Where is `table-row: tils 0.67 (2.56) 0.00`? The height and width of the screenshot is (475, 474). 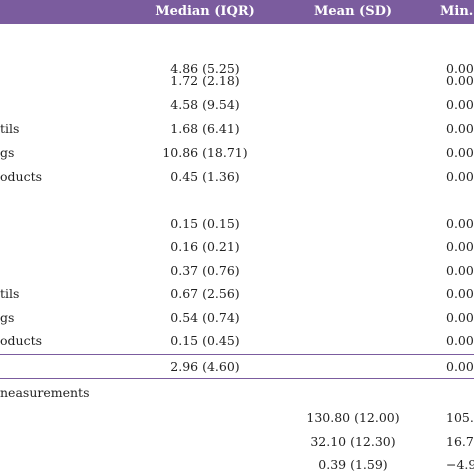 table-row: tils 0.67 (2.56) 0.00 is located at coordinates (237, 294).